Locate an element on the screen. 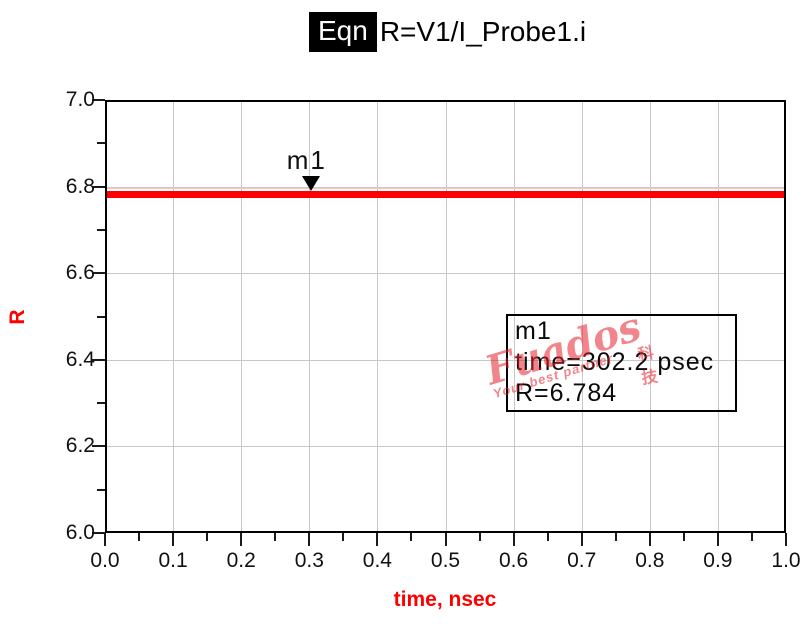  marker-readout-box: m1 time=302.2 psec R=6.784 is located at coordinates (621, 363).